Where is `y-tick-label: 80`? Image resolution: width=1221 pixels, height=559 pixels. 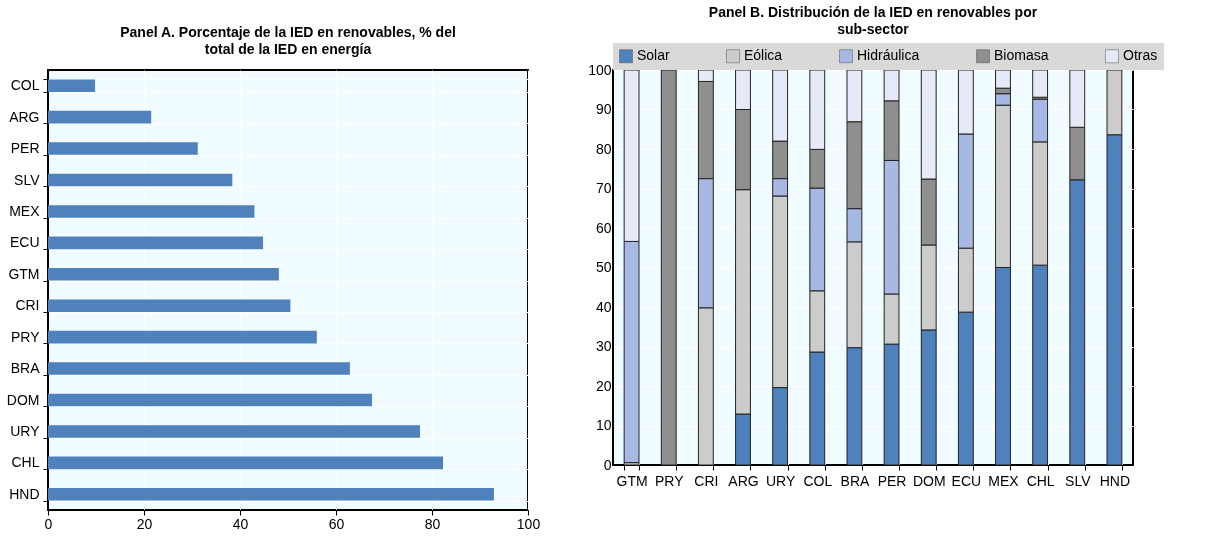
y-tick-label: 80 is located at coordinates (603, 148).